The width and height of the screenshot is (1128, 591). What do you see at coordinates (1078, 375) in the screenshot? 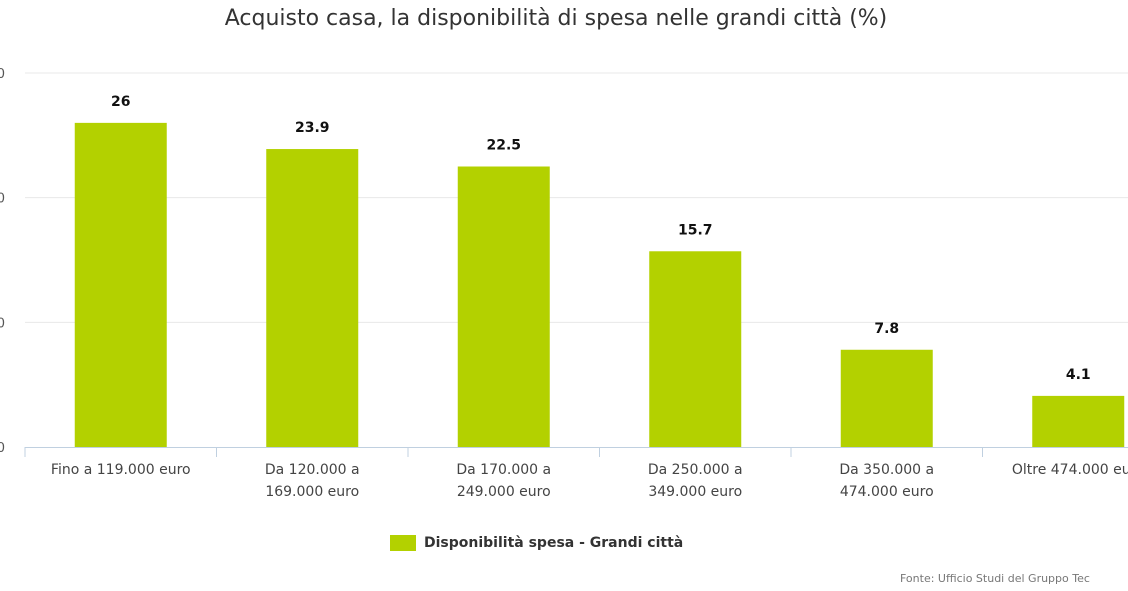
I see `data-label: 4.1` at bounding box center [1078, 375].